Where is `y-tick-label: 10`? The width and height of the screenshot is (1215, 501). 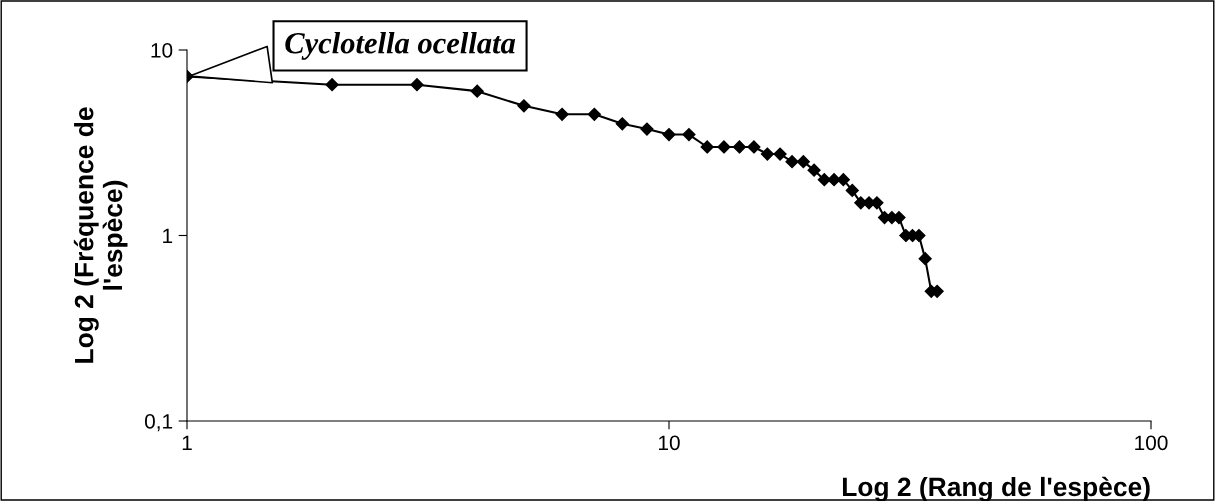
y-tick-label: 10 is located at coordinates (162, 50).